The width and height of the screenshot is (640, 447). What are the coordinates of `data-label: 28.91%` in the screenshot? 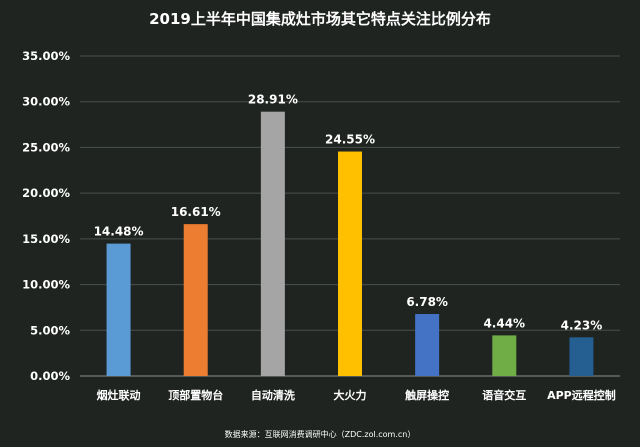 It's located at (273, 100).